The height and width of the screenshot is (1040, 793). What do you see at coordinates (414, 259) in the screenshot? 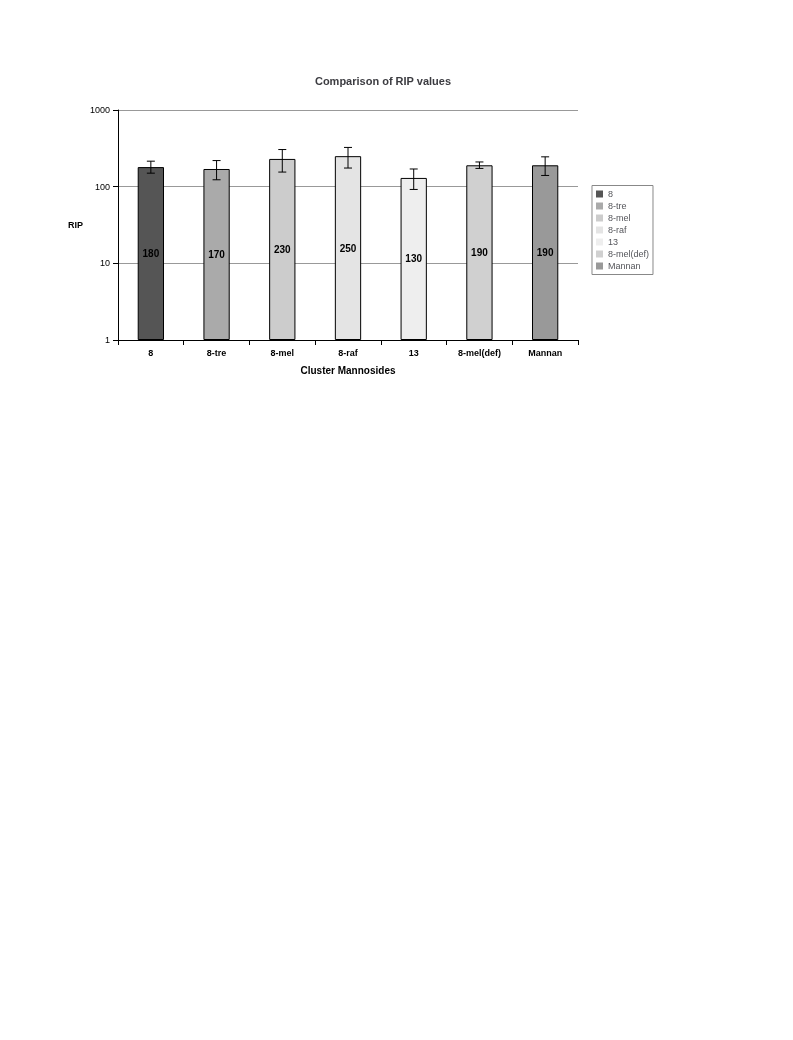
I see `data-label: 130` at bounding box center [414, 259].